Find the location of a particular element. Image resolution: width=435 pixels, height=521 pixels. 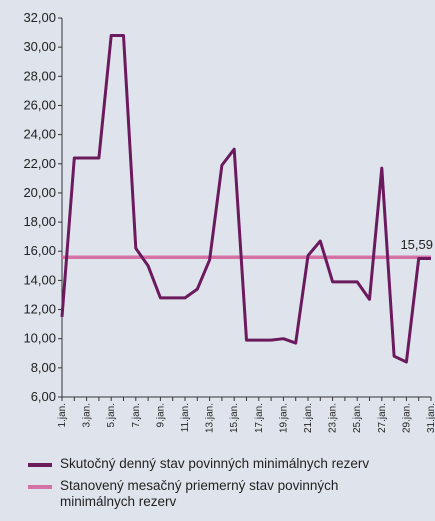

y-tick-label: 8,00 is located at coordinates (43, 367).